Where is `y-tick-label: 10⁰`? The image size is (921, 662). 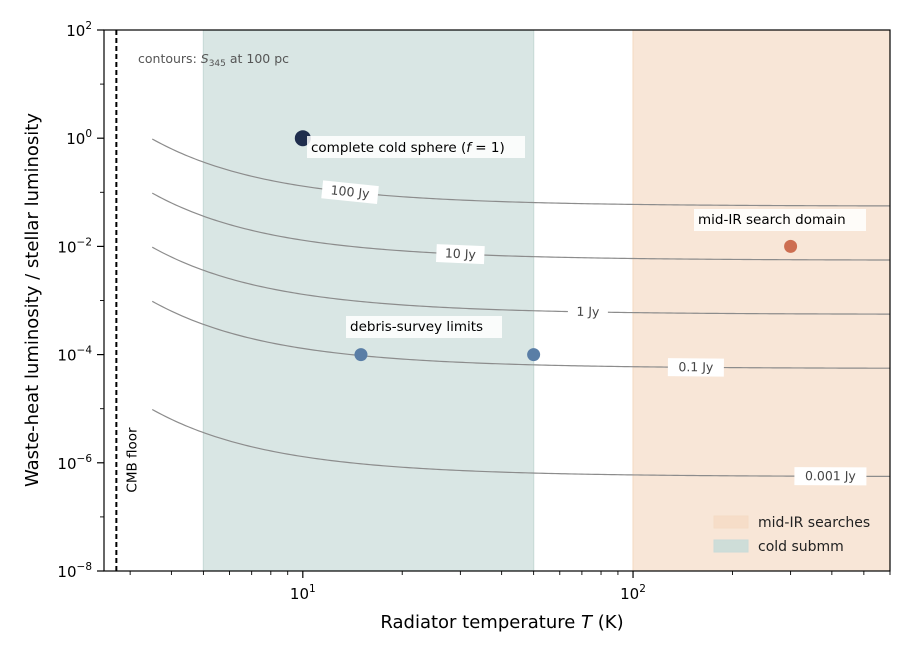
y-tick-label: 10⁰ is located at coordinates (79, 138).